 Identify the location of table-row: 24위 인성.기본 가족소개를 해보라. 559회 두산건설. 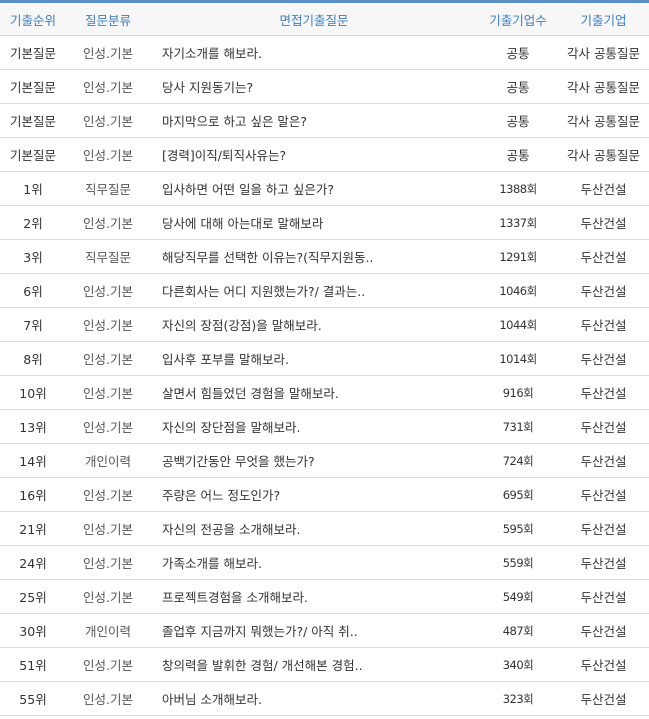
(324, 562).